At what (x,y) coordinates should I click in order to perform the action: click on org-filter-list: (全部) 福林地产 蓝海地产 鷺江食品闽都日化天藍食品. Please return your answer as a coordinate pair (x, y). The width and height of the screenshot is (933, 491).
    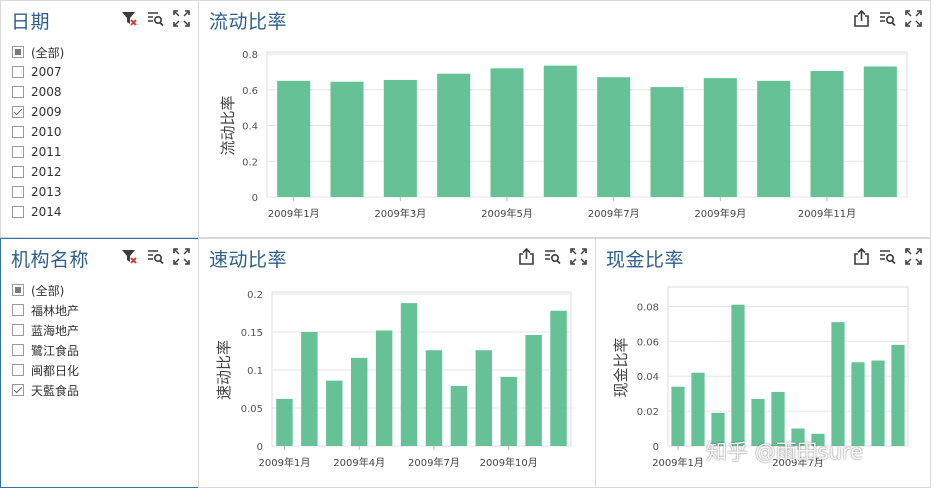
    Looking at the image, I should click on (45, 340).